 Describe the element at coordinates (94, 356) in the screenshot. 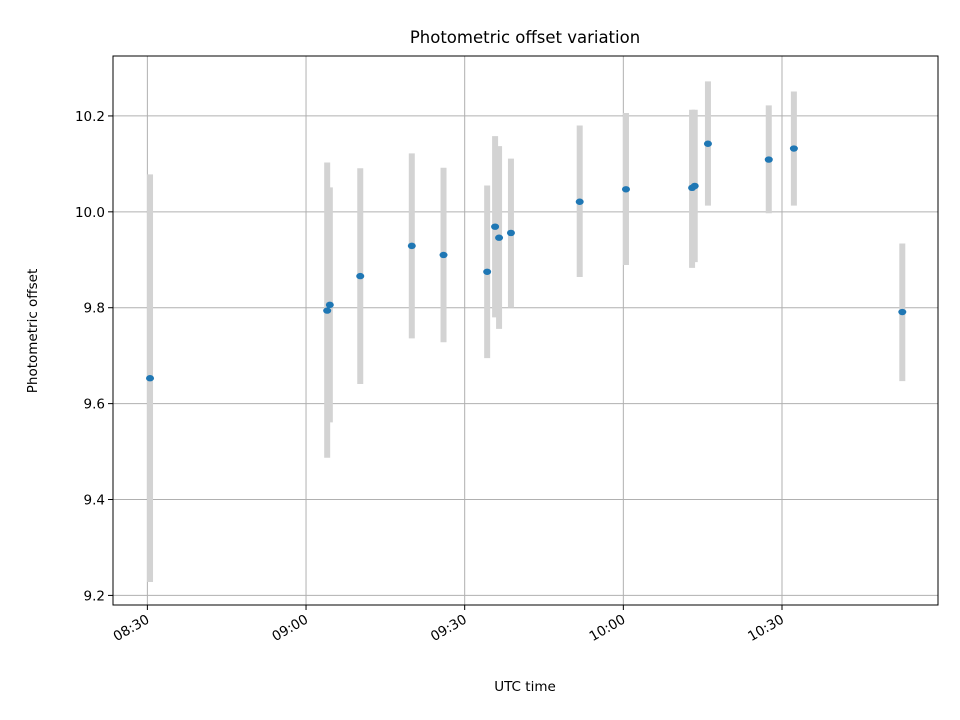

I see `y-axis-ticks: 9.2 9.4 9.6 9.8 10.0 10.2` at that location.